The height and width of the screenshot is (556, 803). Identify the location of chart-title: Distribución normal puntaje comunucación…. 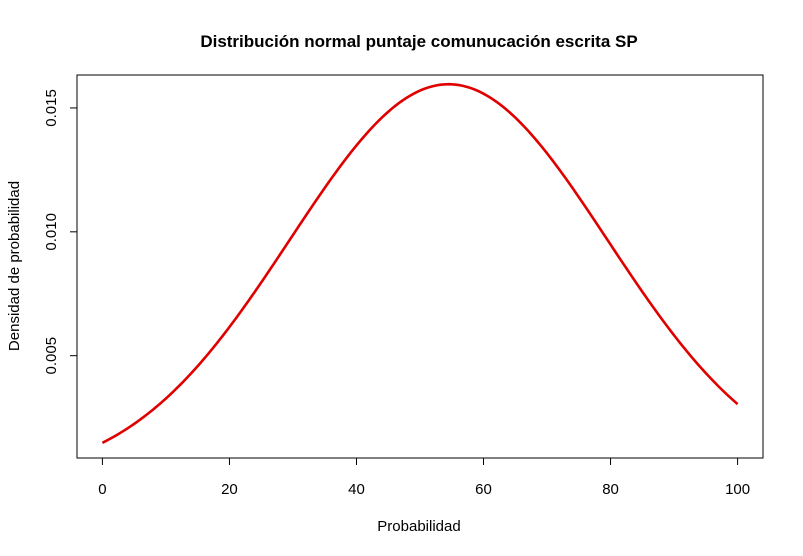
(418, 41).